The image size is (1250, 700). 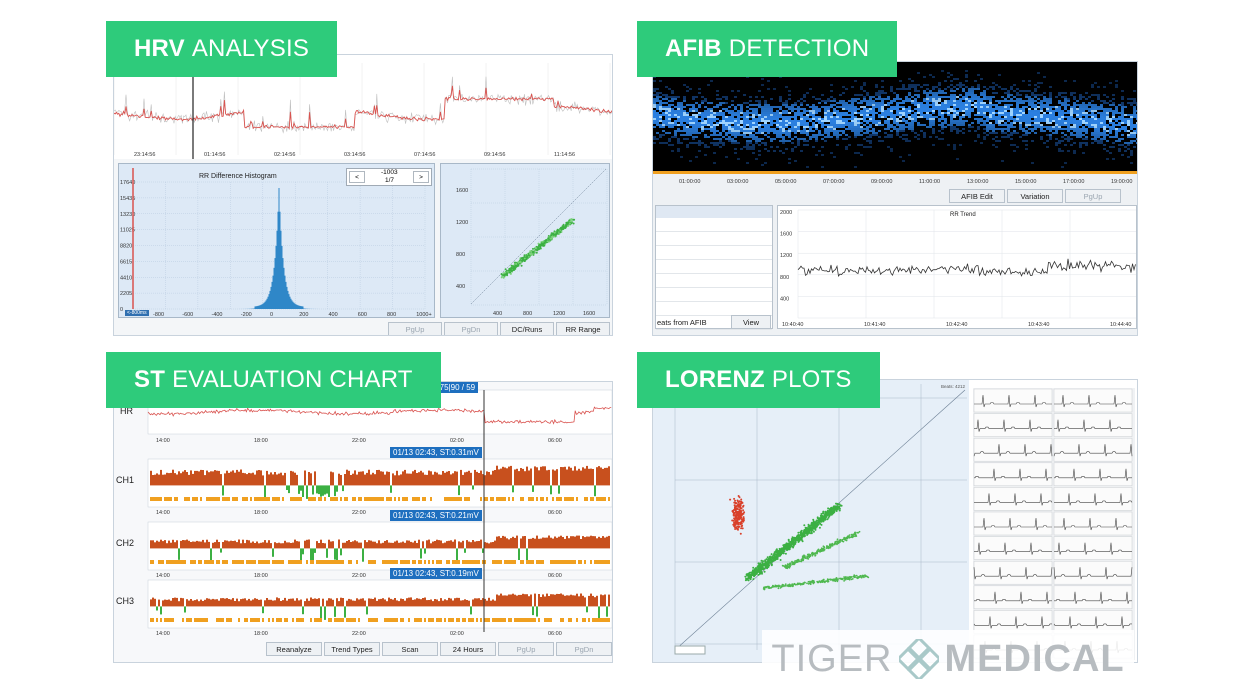 What do you see at coordinates (294, 649) in the screenshot?
I see `button-reanalyze: Reanalyze` at bounding box center [294, 649].